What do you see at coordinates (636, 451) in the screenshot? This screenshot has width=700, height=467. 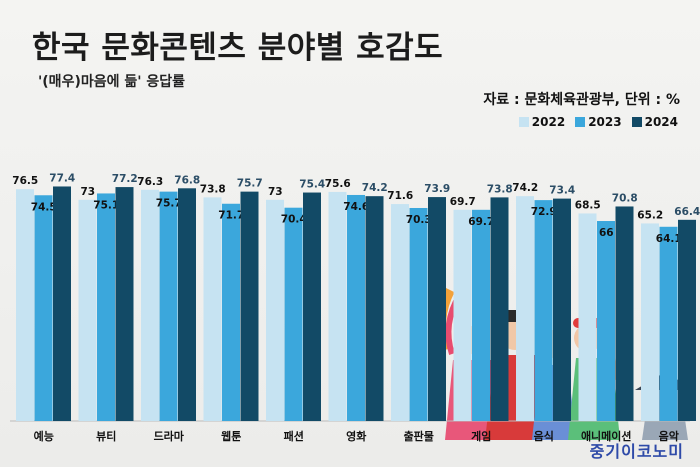 I see `brand-logo: 중기이코노미` at bounding box center [636, 451].